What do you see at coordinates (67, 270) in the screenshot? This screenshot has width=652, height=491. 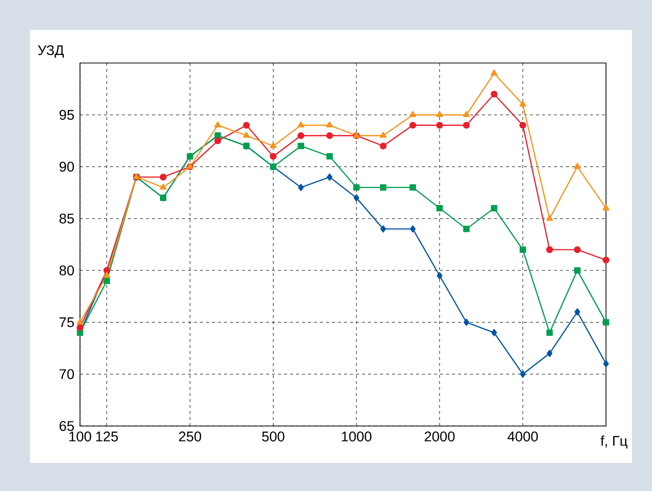 I see `y-tick-label: 80` at bounding box center [67, 270].